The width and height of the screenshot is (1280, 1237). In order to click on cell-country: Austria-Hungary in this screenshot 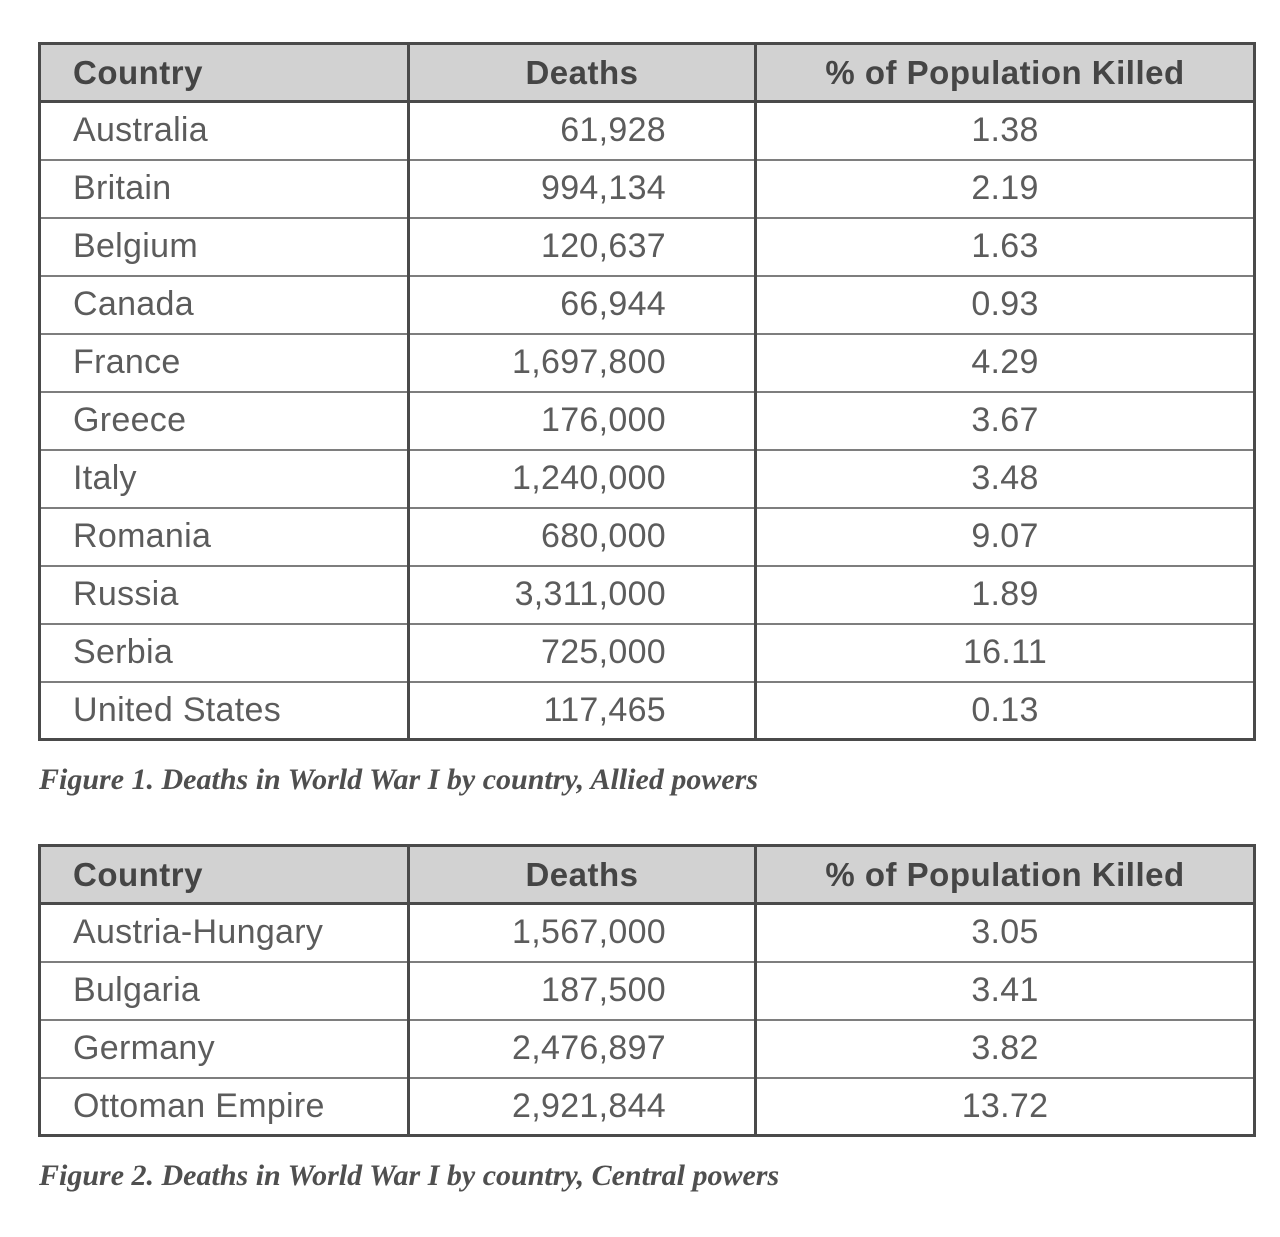, I will do `click(224, 932)`.